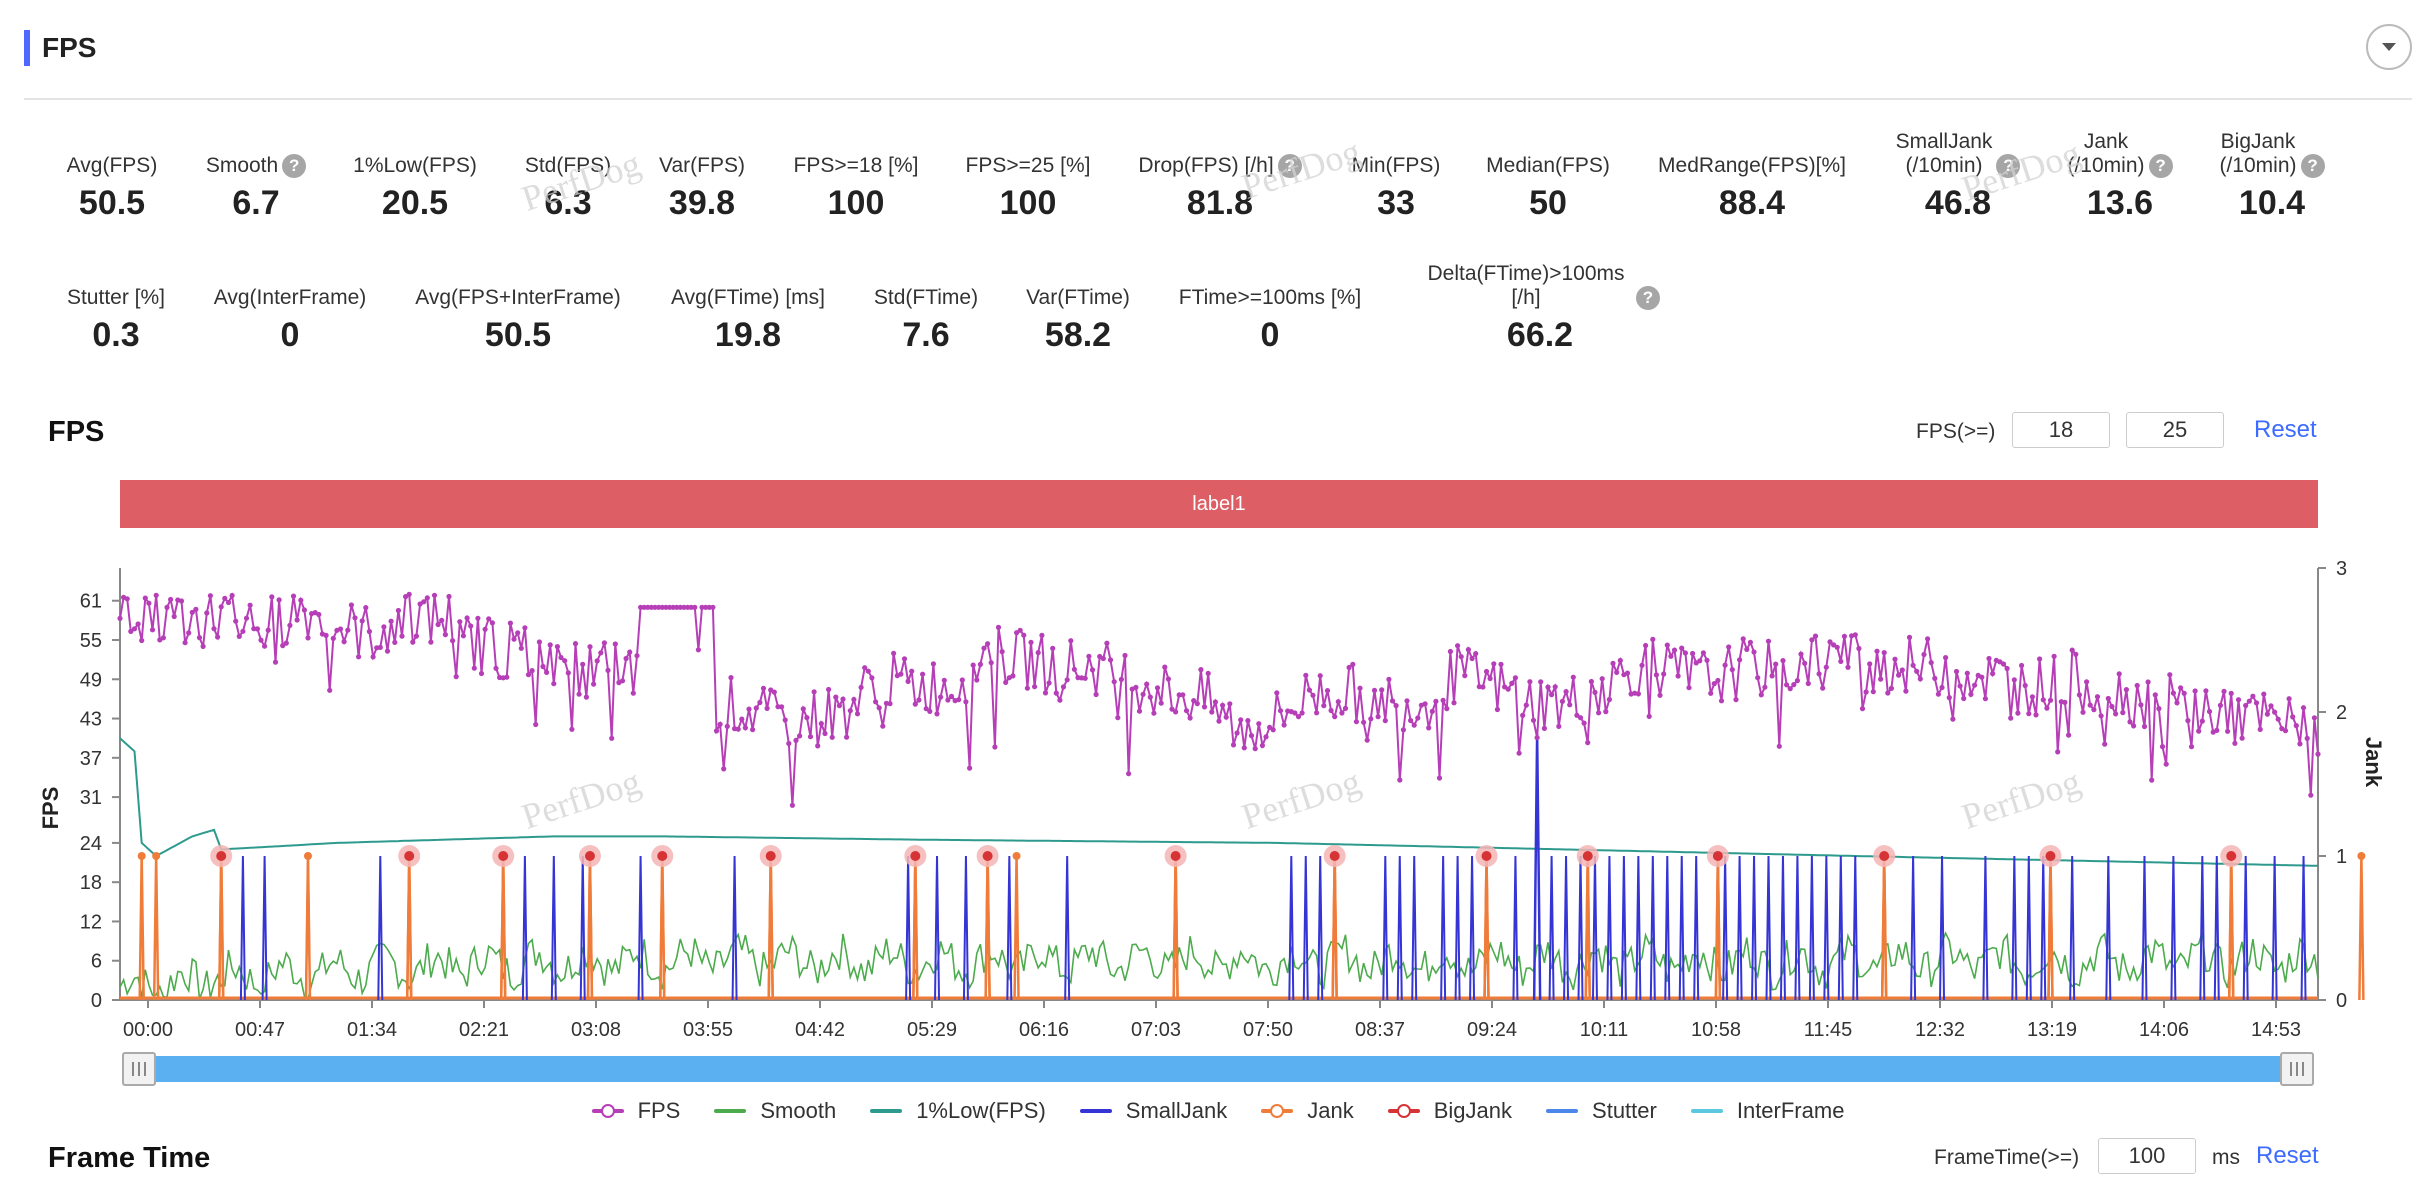  I want to click on slider-end-handle, so click(2297, 1069).